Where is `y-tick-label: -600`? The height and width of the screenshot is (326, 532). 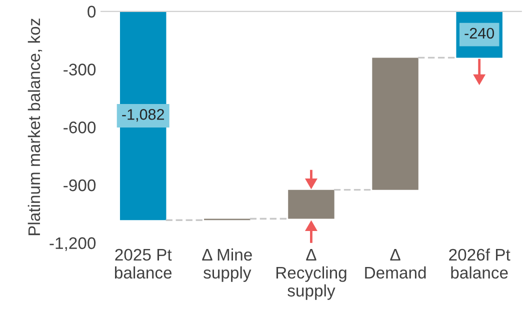
y-tick-label: -600 is located at coordinates (80, 128).